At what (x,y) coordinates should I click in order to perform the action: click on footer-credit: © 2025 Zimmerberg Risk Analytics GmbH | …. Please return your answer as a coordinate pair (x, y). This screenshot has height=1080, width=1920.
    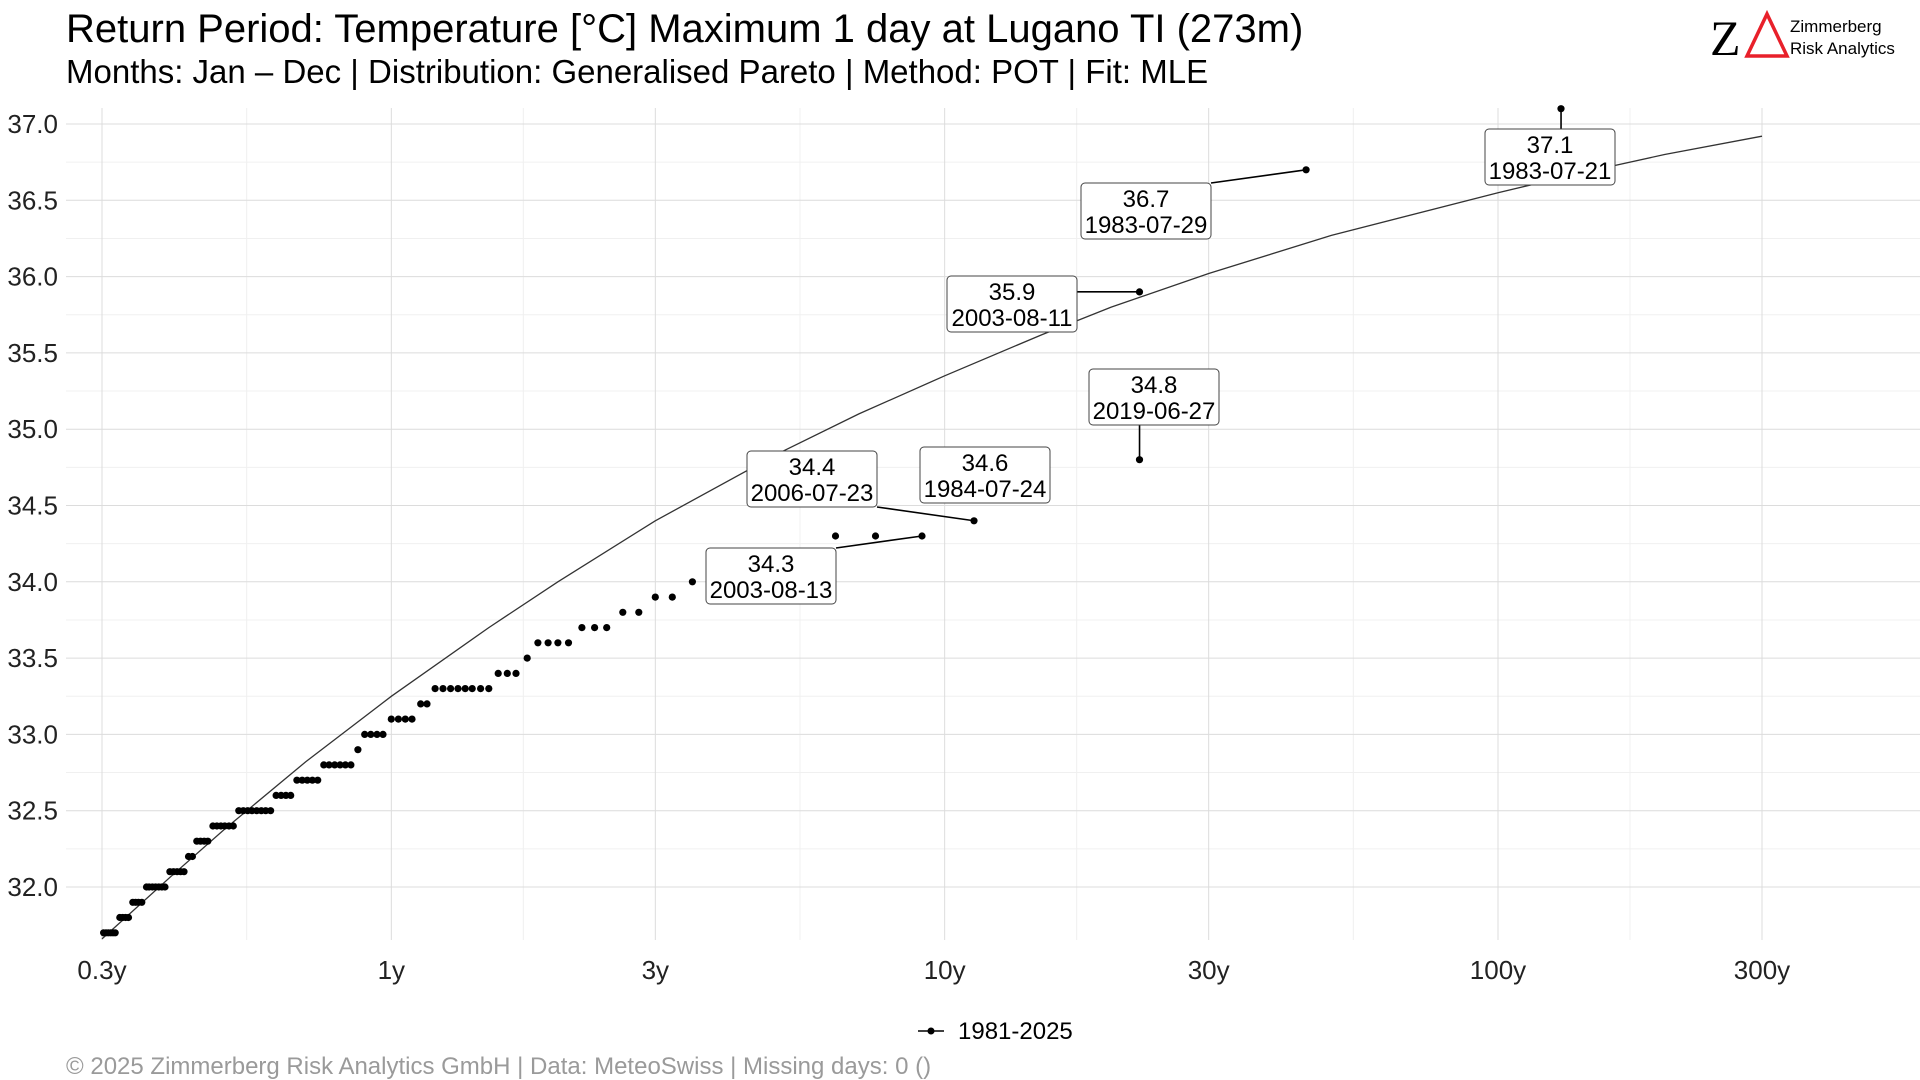
    Looking at the image, I should click on (498, 1066).